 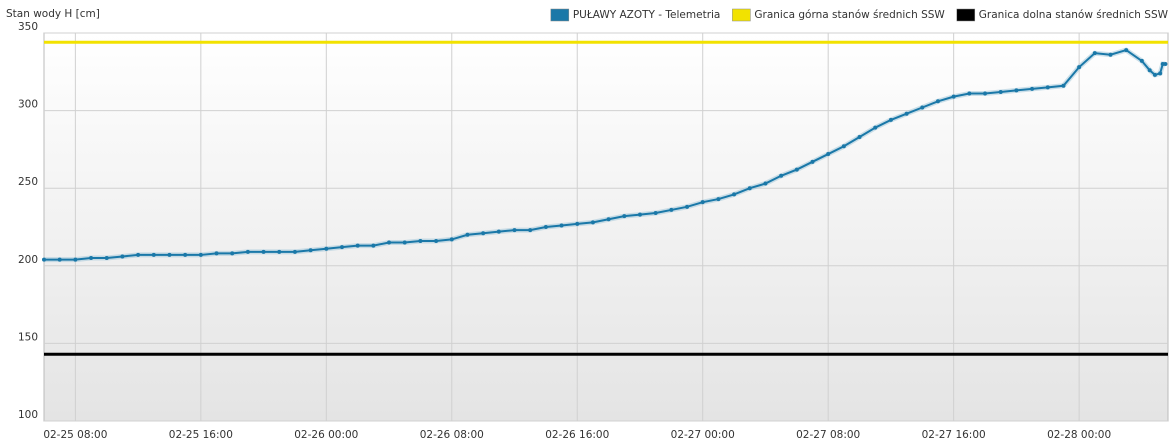 I want to click on x-tick-label: 02-27 00:00, so click(x=703, y=435).